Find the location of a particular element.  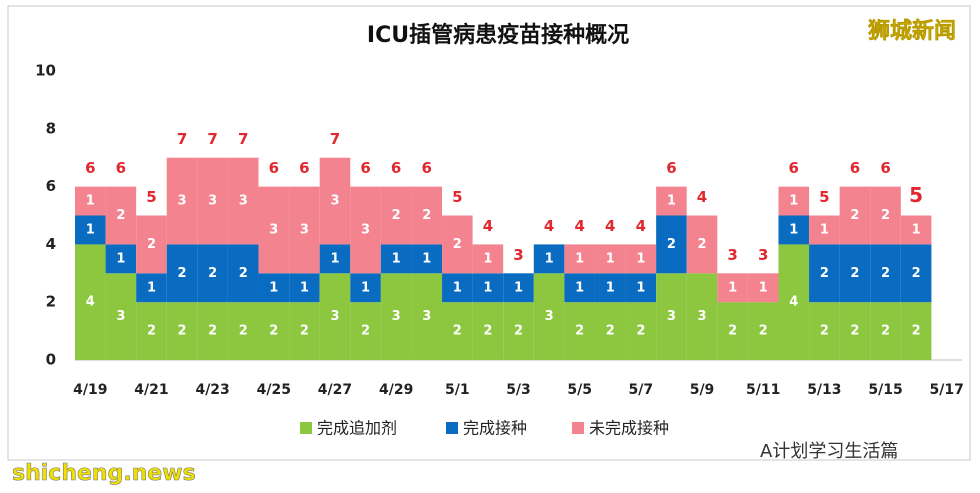

x-tick-label: 5/7 is located at coordinates (641, 390).